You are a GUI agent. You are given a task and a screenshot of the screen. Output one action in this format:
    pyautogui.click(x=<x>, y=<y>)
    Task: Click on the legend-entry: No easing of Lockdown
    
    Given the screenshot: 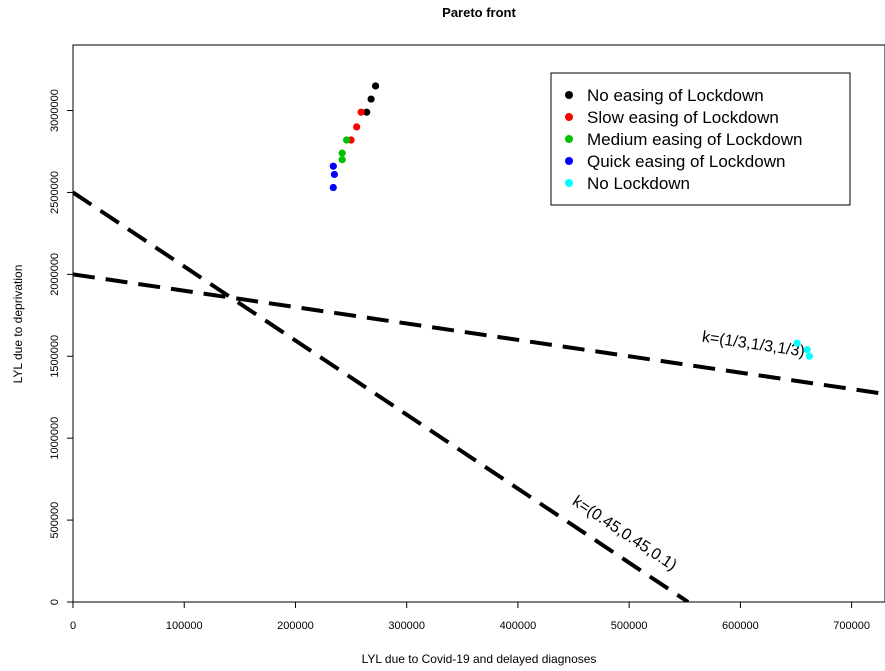 What is the action you would take?
    pyautogui.click(x=675, y=95)
    